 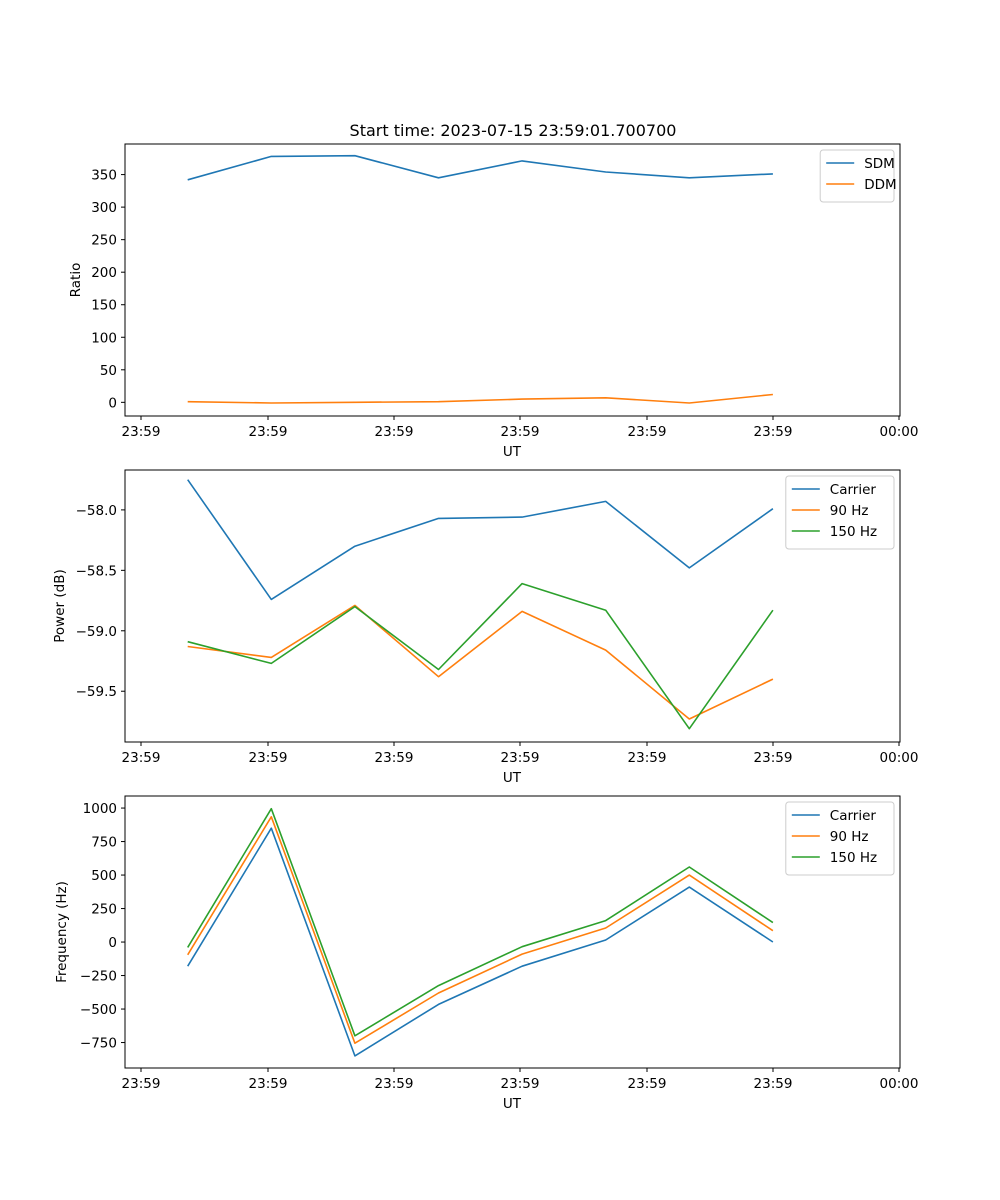 I want to click on ratio-y-tick-label: 150, so click(x=104, y=306).